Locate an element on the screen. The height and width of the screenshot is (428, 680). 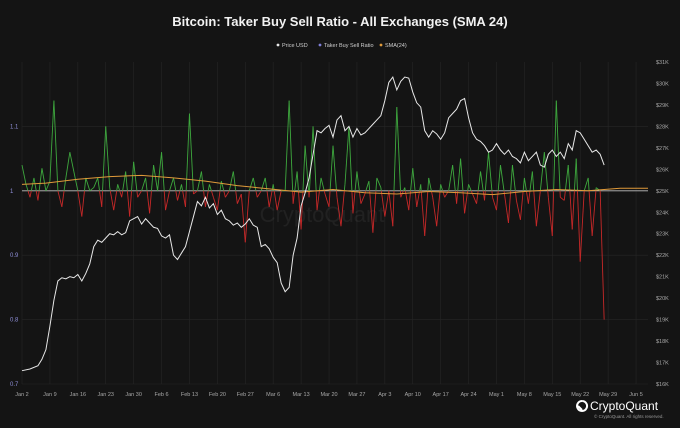
x-tick-label: Apr 24 is located at coordinates (468, 395).